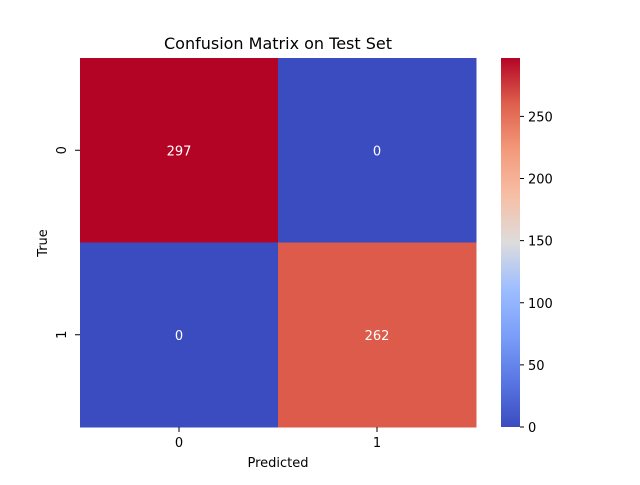 This screenshot has width=640, height=485. What do you see at coordinates (540, 304) in the screenshot?
I see `colorbar-tick-label: 100` at bounding box center [540, 304].